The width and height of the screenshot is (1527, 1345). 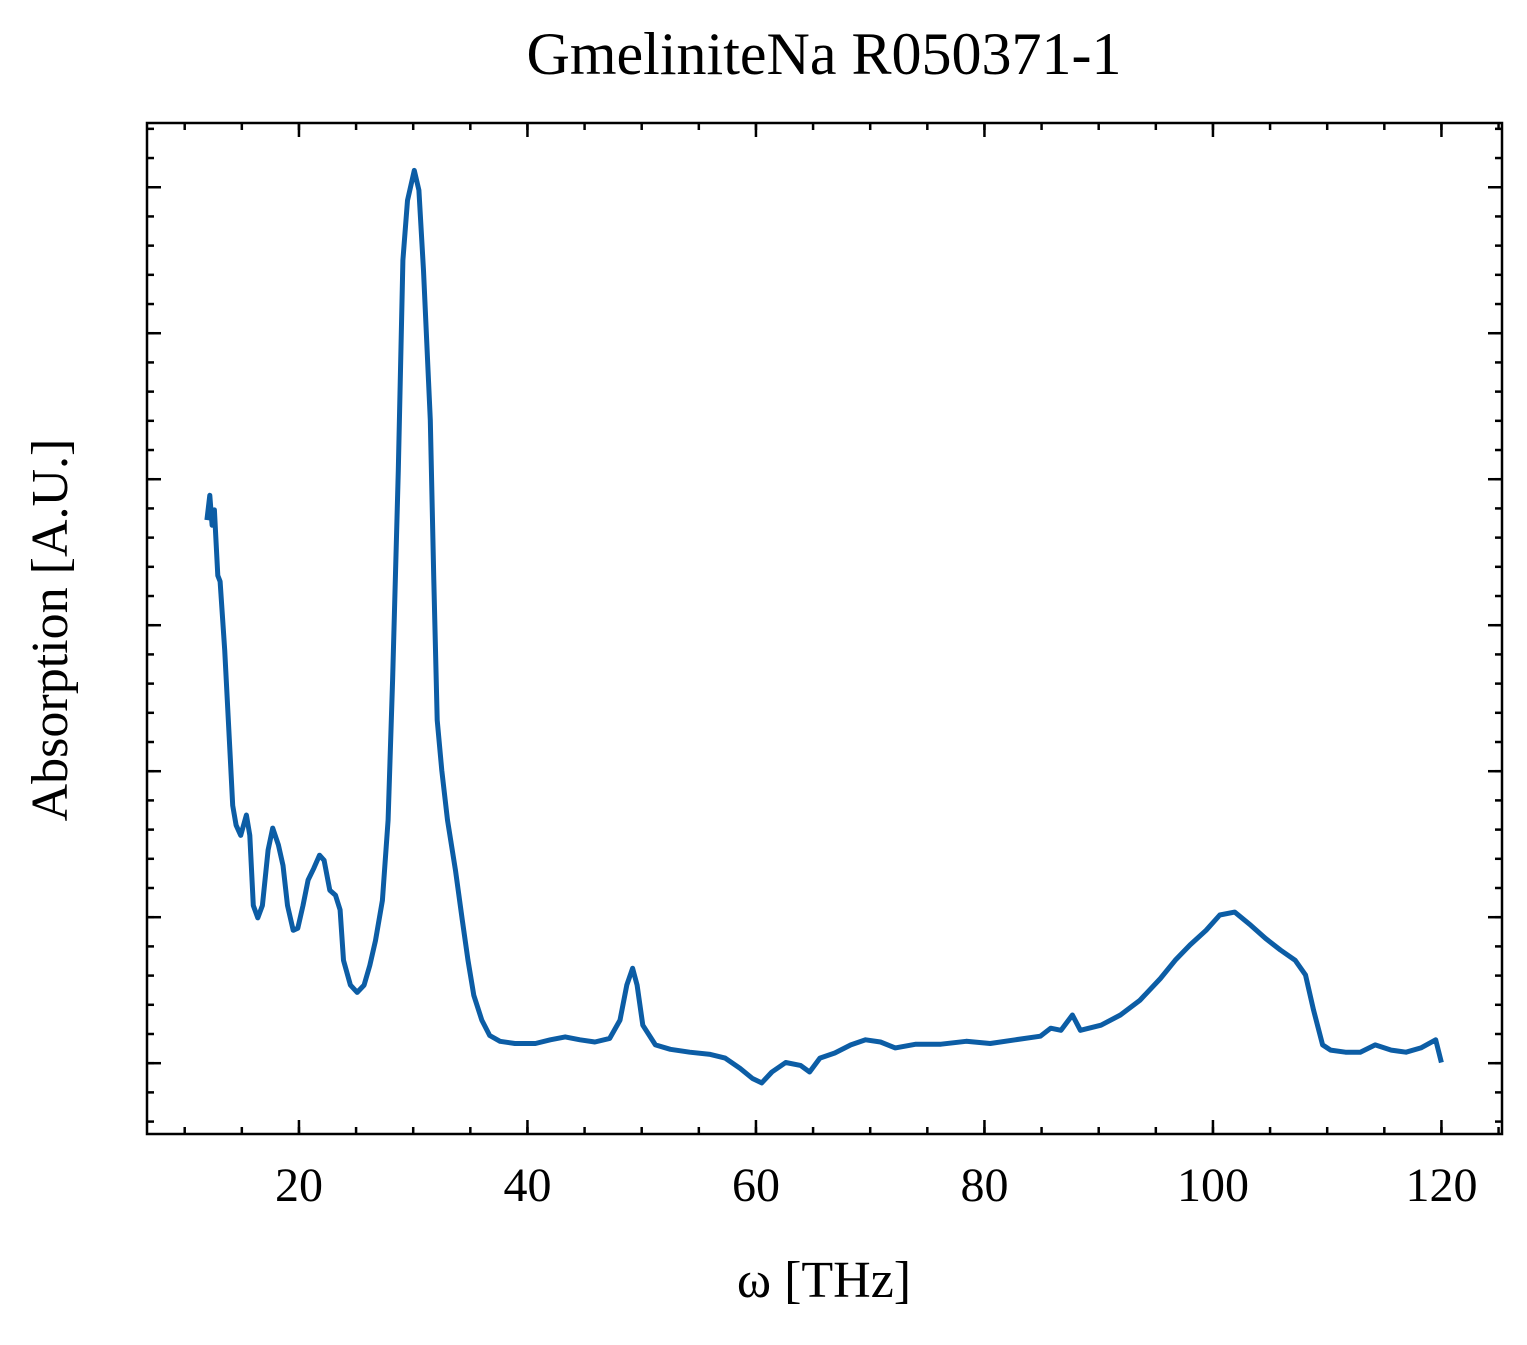 I want to click on x-axis-label: ω [THz], so click(x=824, y=1280).